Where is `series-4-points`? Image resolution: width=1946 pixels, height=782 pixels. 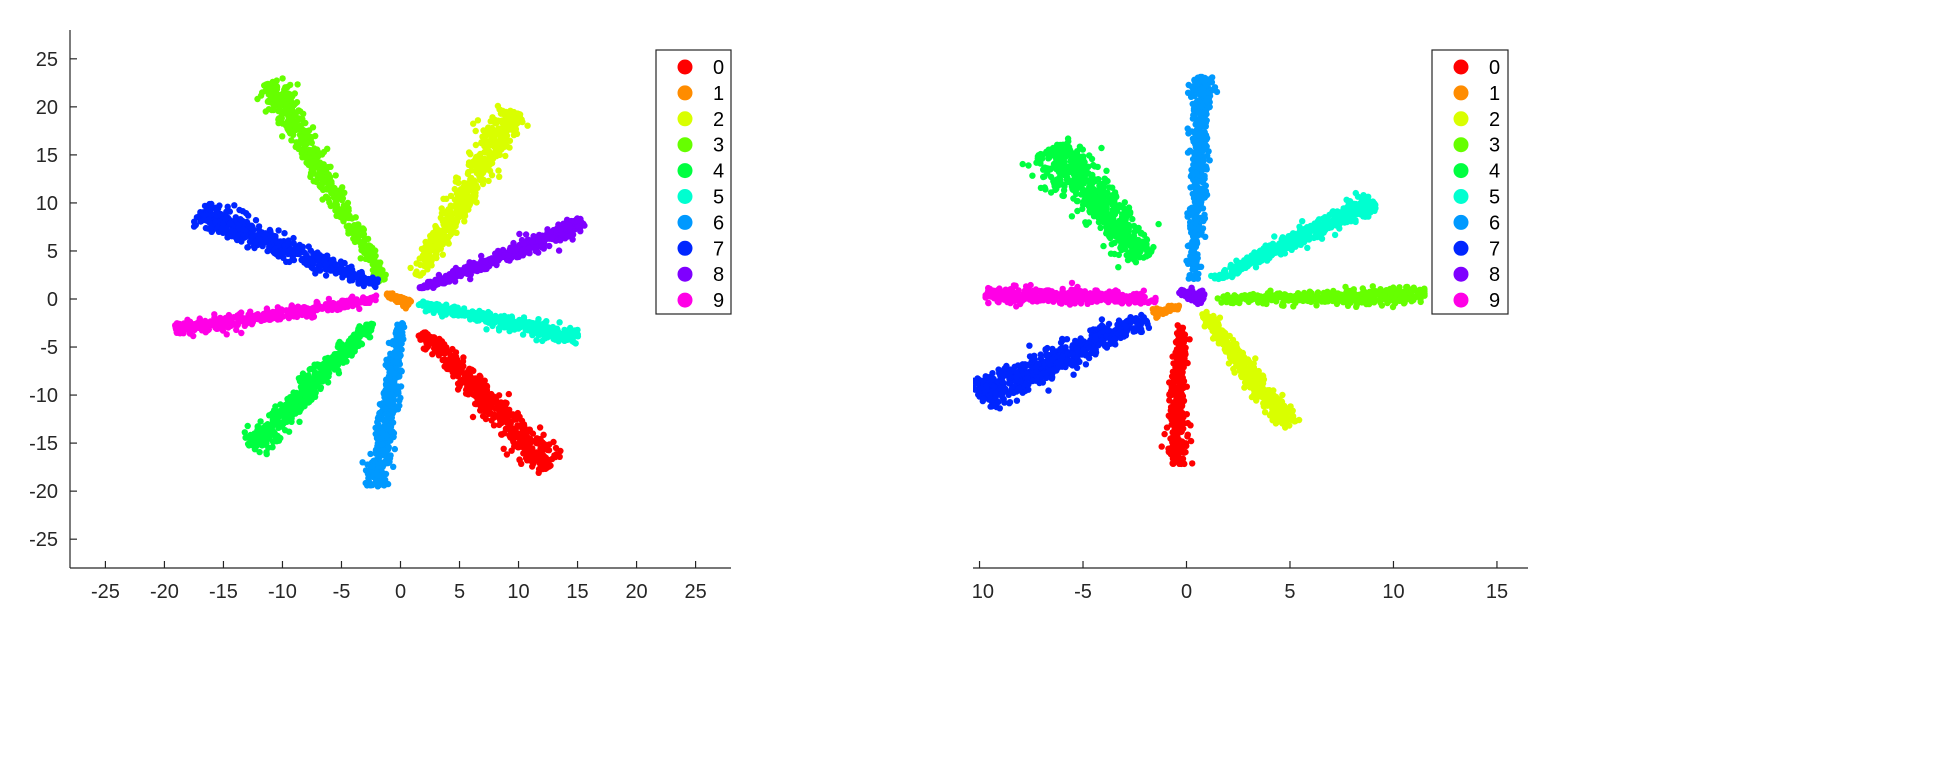
series-4-points is located at coordinates (309, 389).